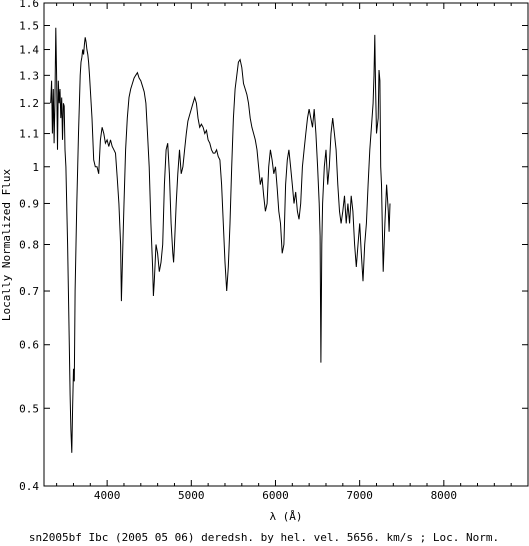 The image size is (529, 546). What do you see at coordinates (29, 203) in the screenshot?
I see `y-tick-label: 0.9` at bounding box center [29, 203].